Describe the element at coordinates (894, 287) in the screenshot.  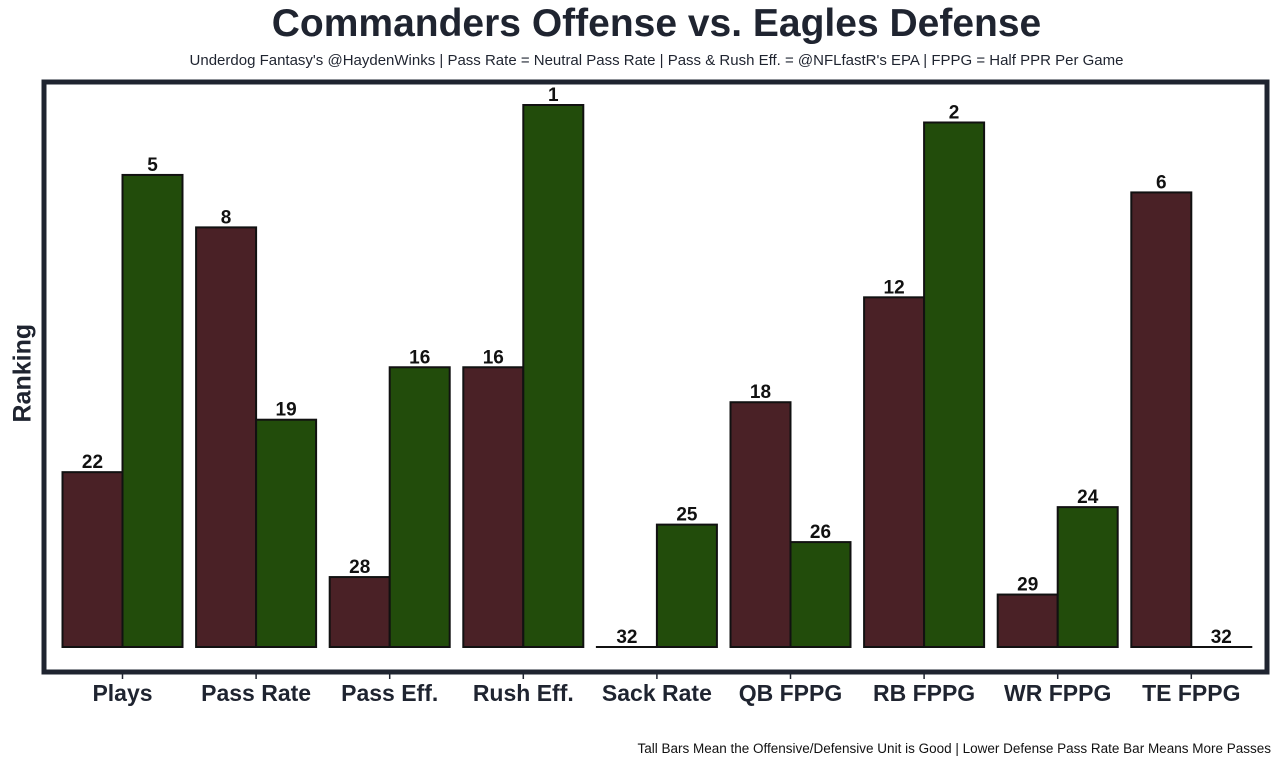
I see `value-label: 12` at that location.